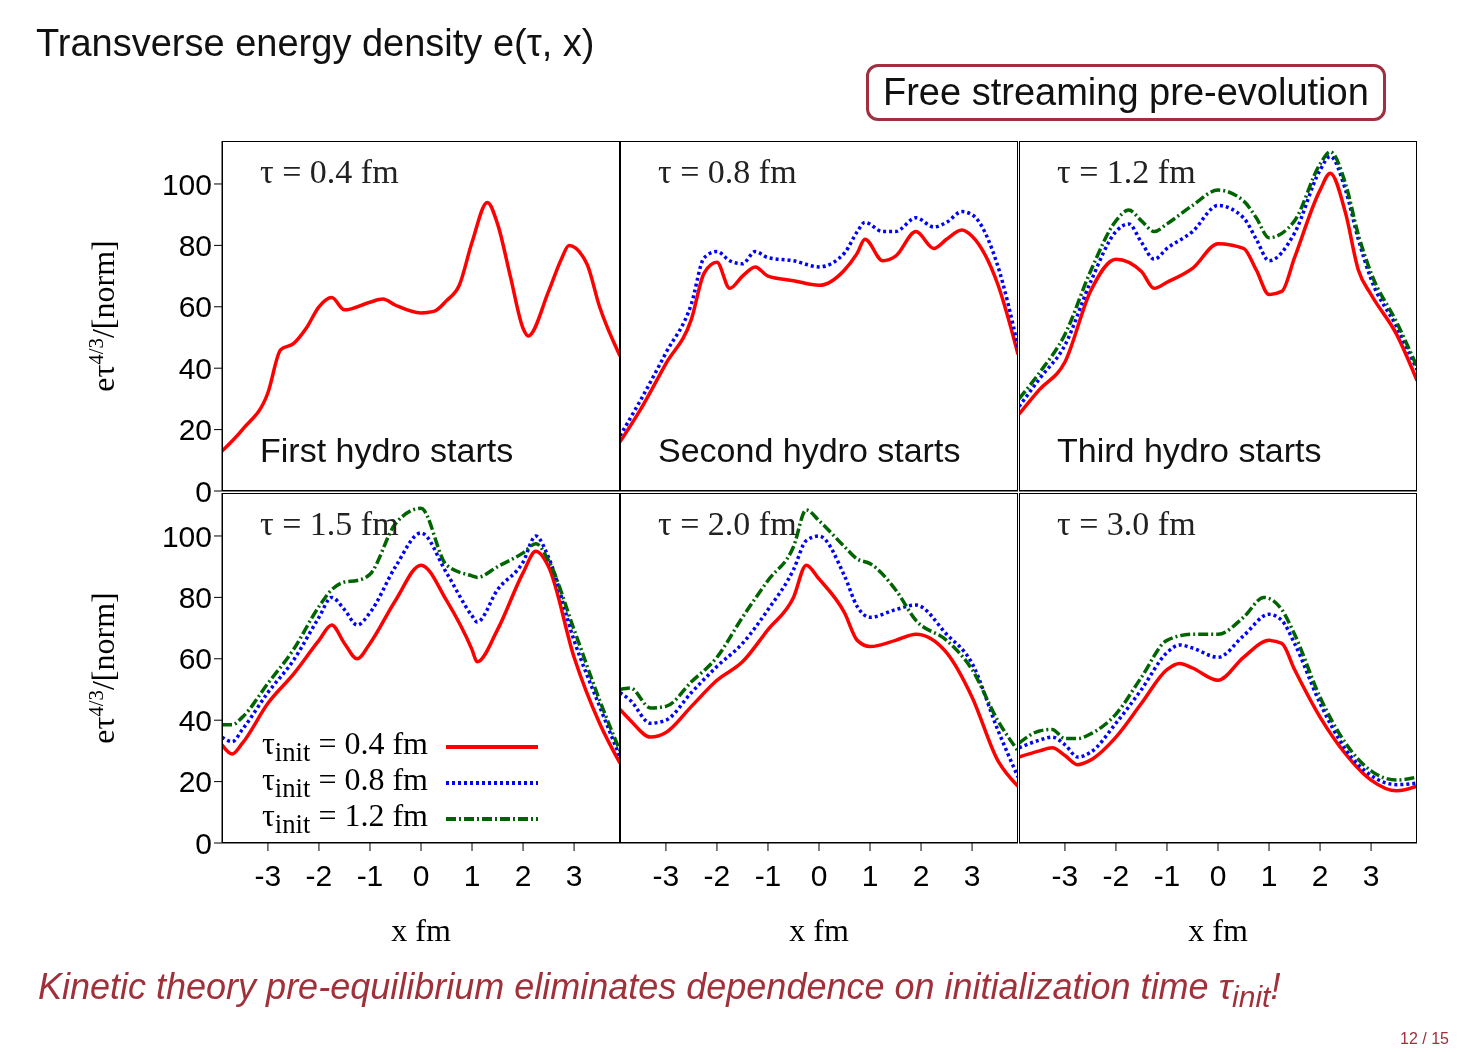 Image resolution: width=1484 pixels, height=1052 pixels. I want to click on annotation: First hydro starts, so click(387, 450).